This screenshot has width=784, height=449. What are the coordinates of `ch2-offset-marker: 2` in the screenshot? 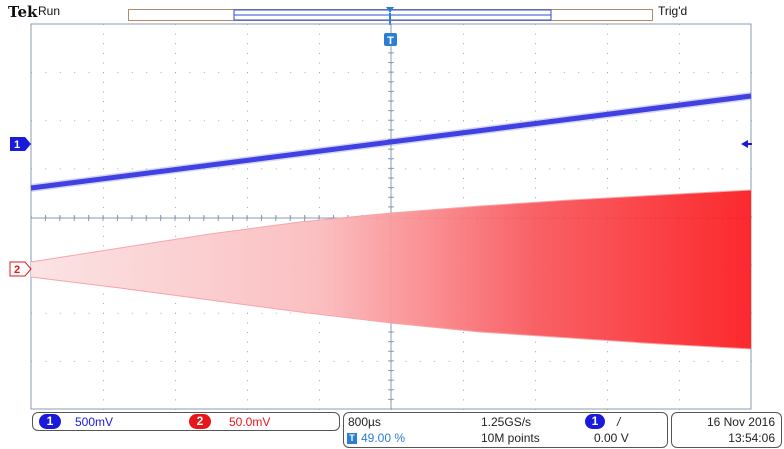 It's located at (20, 269).